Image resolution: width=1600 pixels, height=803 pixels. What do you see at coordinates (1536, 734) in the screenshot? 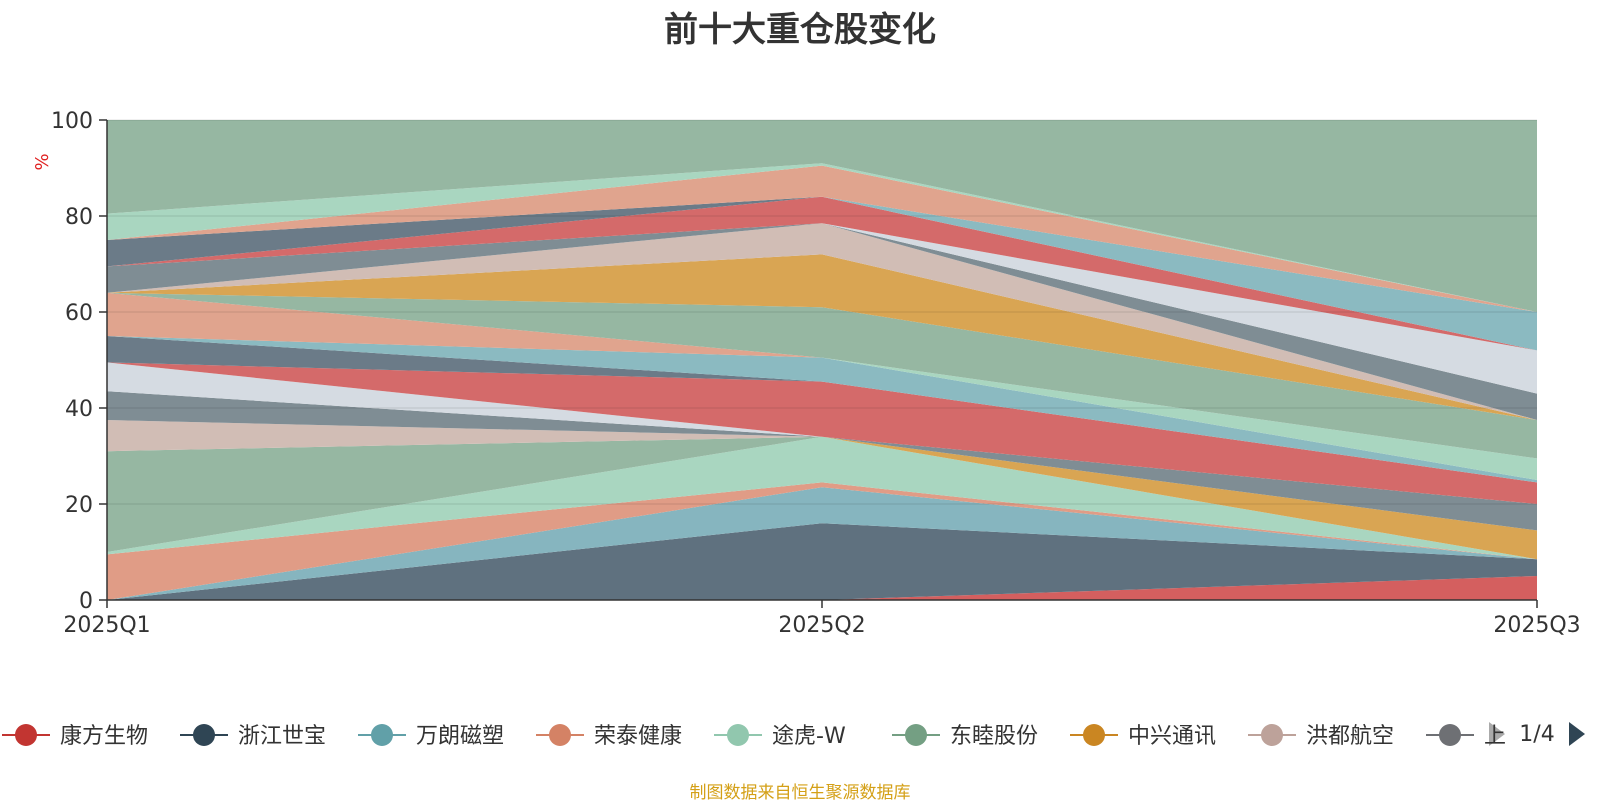
I see `legend-page-indicator: 1/4` at bounding box center [1536, 734].